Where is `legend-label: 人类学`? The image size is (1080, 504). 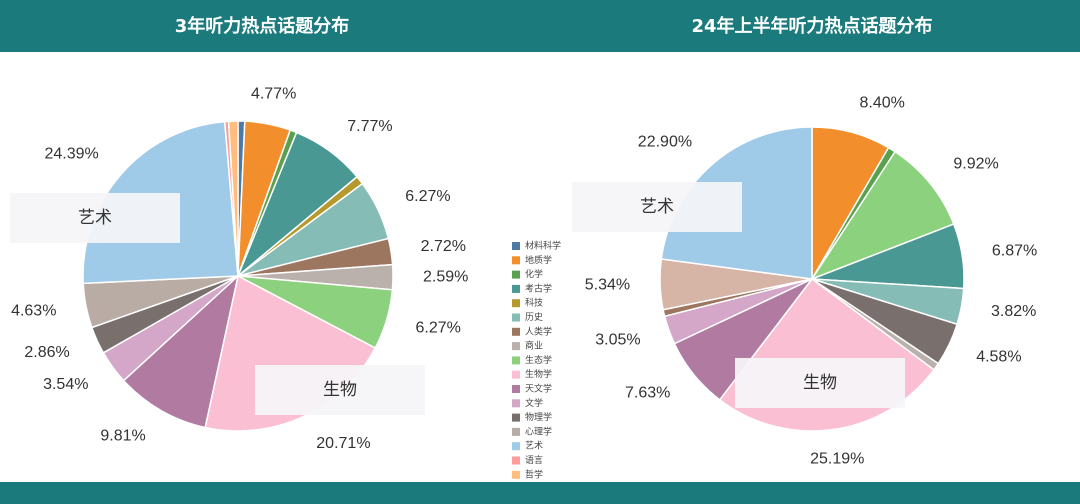
legend-label: 人类学 is located at coordinates (538, 331).